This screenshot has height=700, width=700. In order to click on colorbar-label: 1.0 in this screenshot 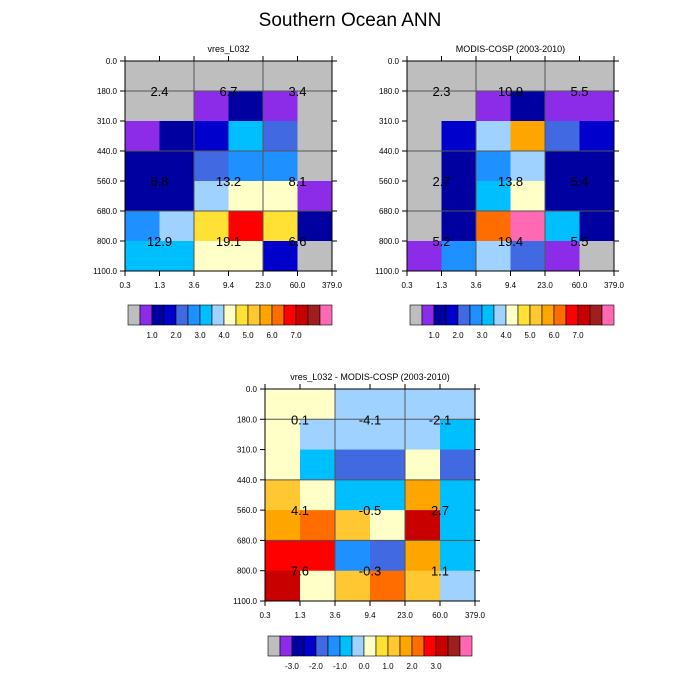, I will do `click(152, 335)`.